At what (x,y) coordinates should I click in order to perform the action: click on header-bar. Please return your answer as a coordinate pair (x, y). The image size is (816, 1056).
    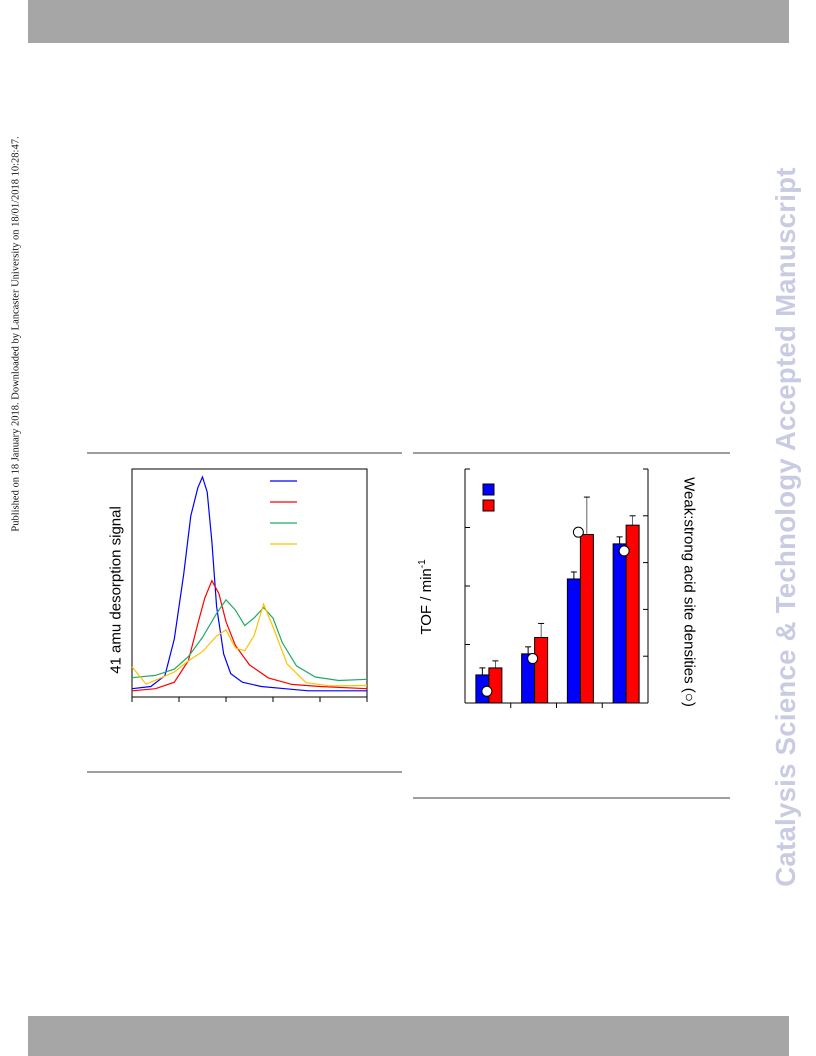
    Looking at the image, I should click on (408, 21).